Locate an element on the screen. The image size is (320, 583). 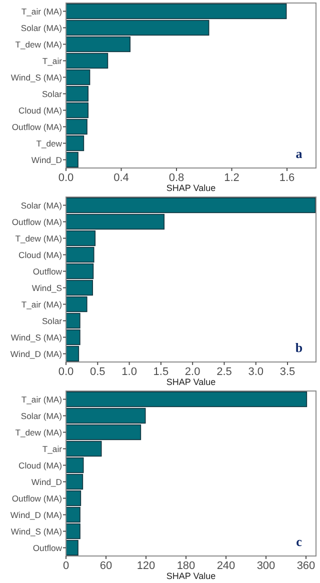
x-tick-label: 300 is located at coordinates (266, 566).